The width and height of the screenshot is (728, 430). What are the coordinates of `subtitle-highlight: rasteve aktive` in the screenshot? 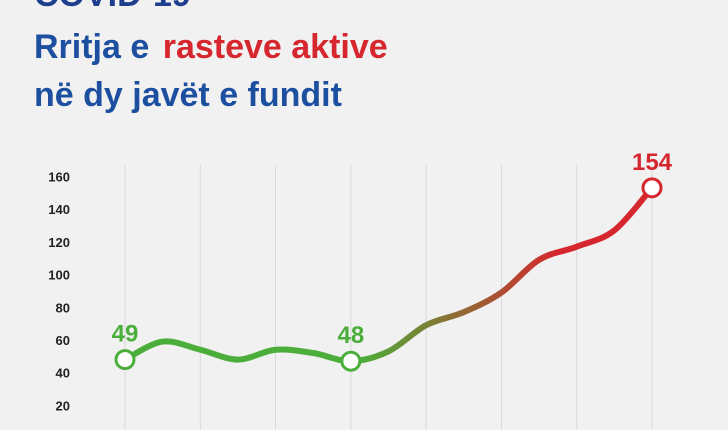 It's located at (275, 47).